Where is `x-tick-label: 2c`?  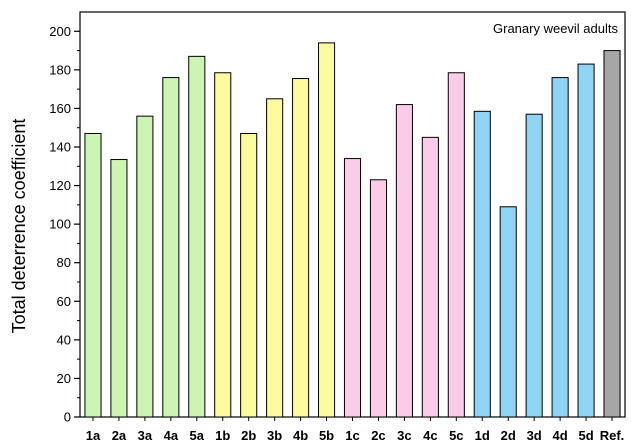 x-tick-label: 2c is located at coordinates (378, 435).